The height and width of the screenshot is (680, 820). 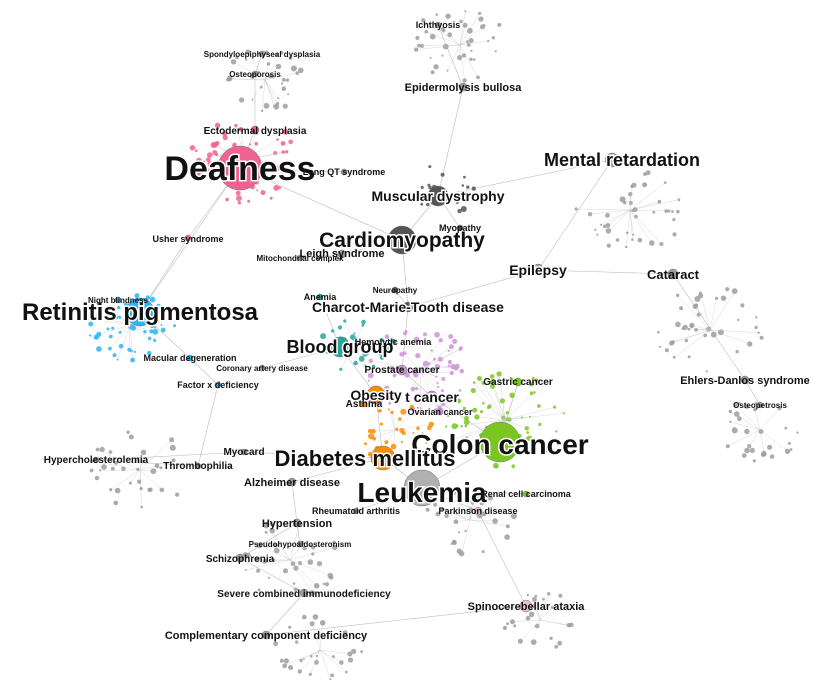 What do you see at coordinates (440, 412) in the screenshot?
I see `node-ovarian-cancer` at bounding box center [440, 412].